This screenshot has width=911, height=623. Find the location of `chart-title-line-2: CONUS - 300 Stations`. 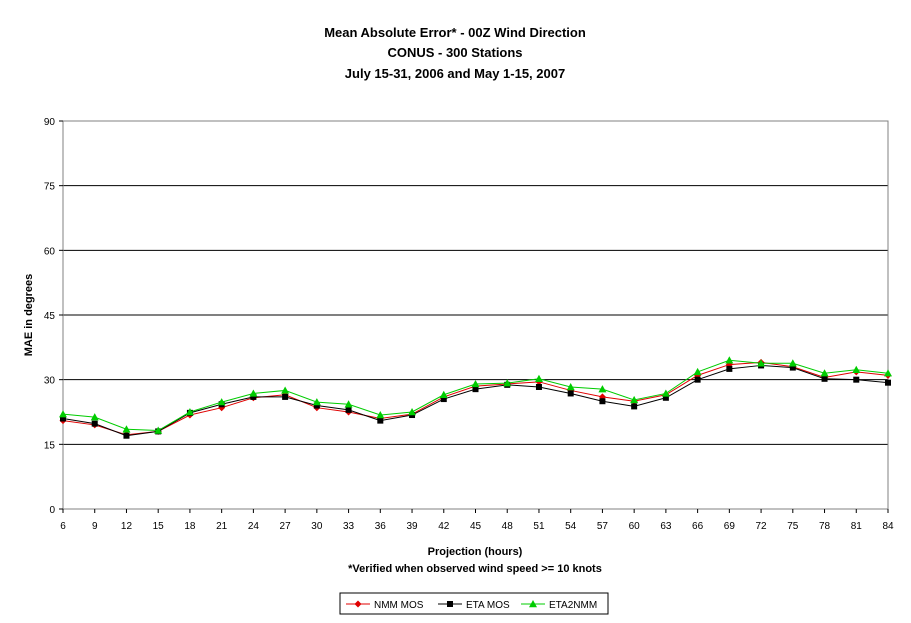

chart-title-line-2: CONUS - 300 Stations is located at coordinates (454, 52).